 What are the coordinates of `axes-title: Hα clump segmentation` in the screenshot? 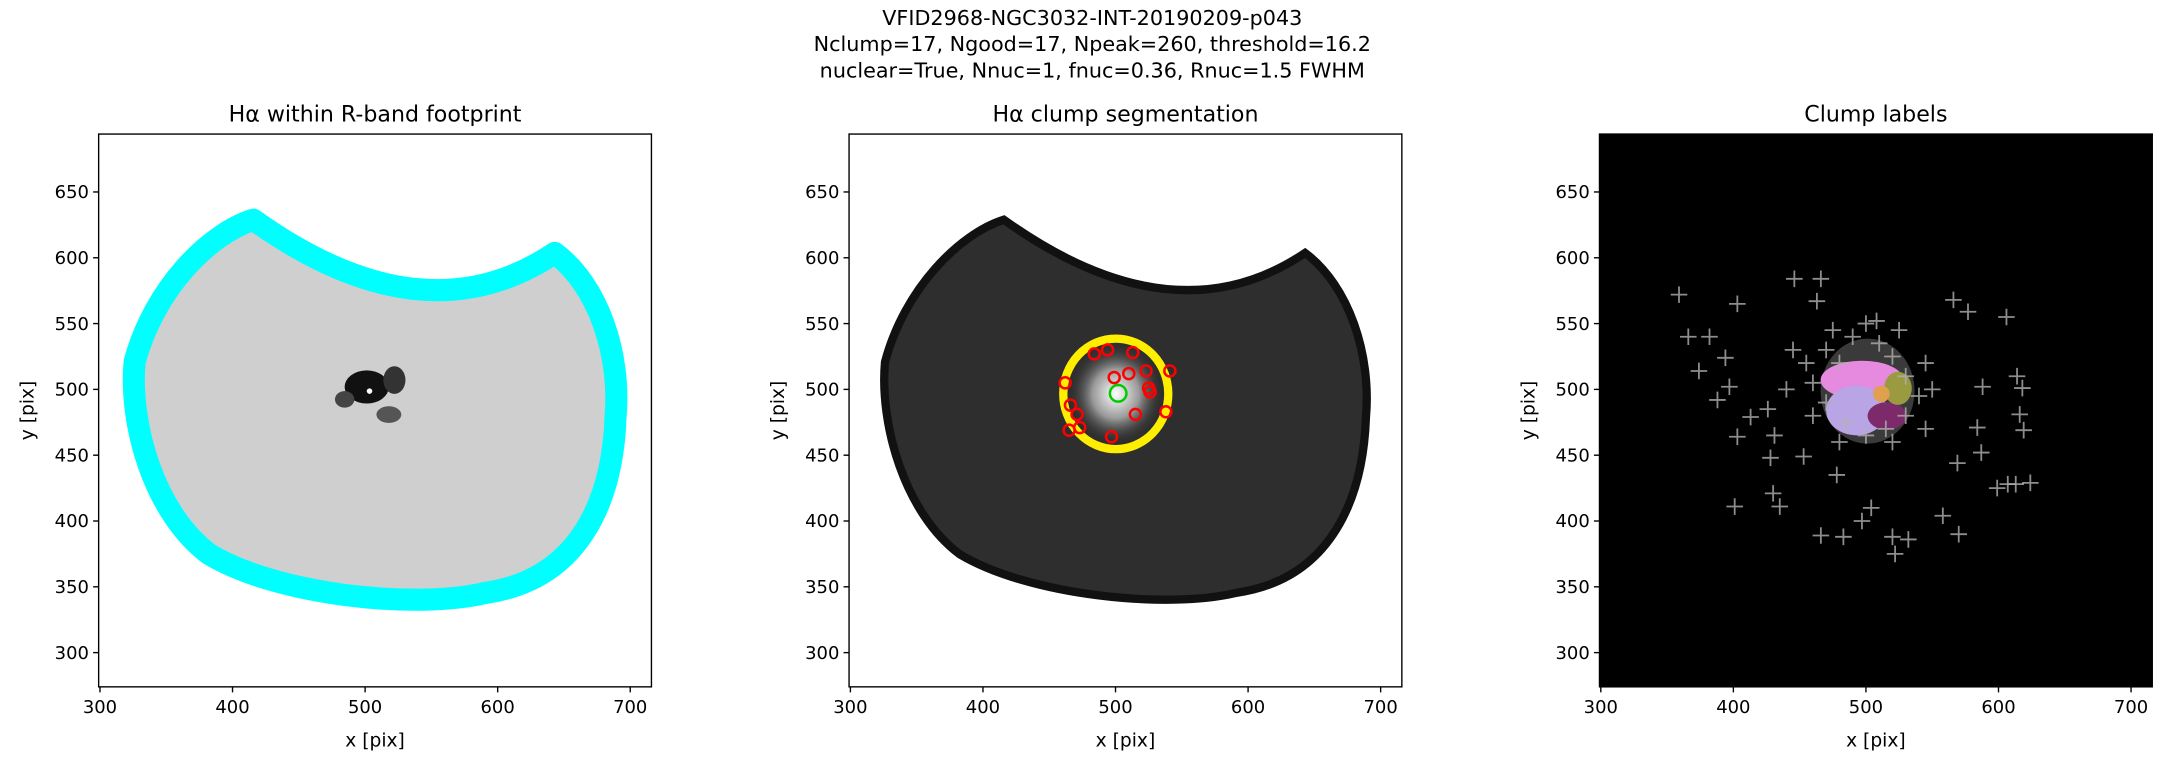 It's located at (1125, 115).